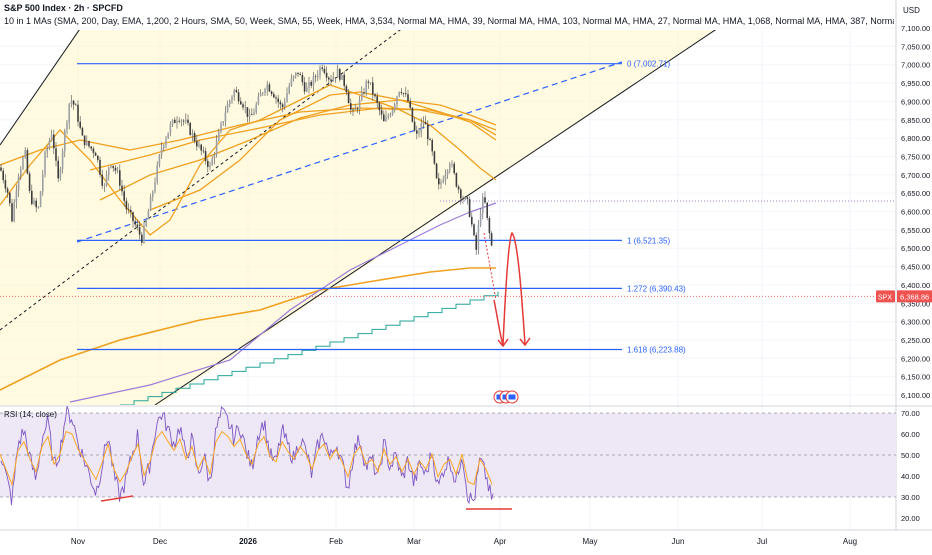 The width and height of the screenshot is (932, 555). I want to click on rsi-tick: 60.00, so click(910, 434).